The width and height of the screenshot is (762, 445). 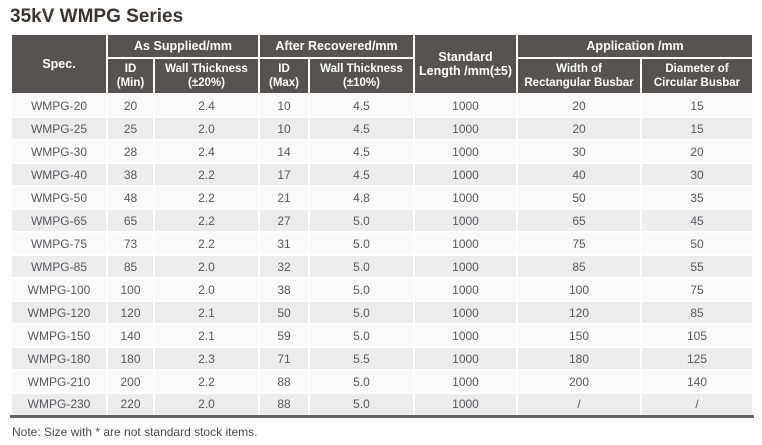 I want to click on header-id-min-line2: (Min), so click(x=130, y=83).